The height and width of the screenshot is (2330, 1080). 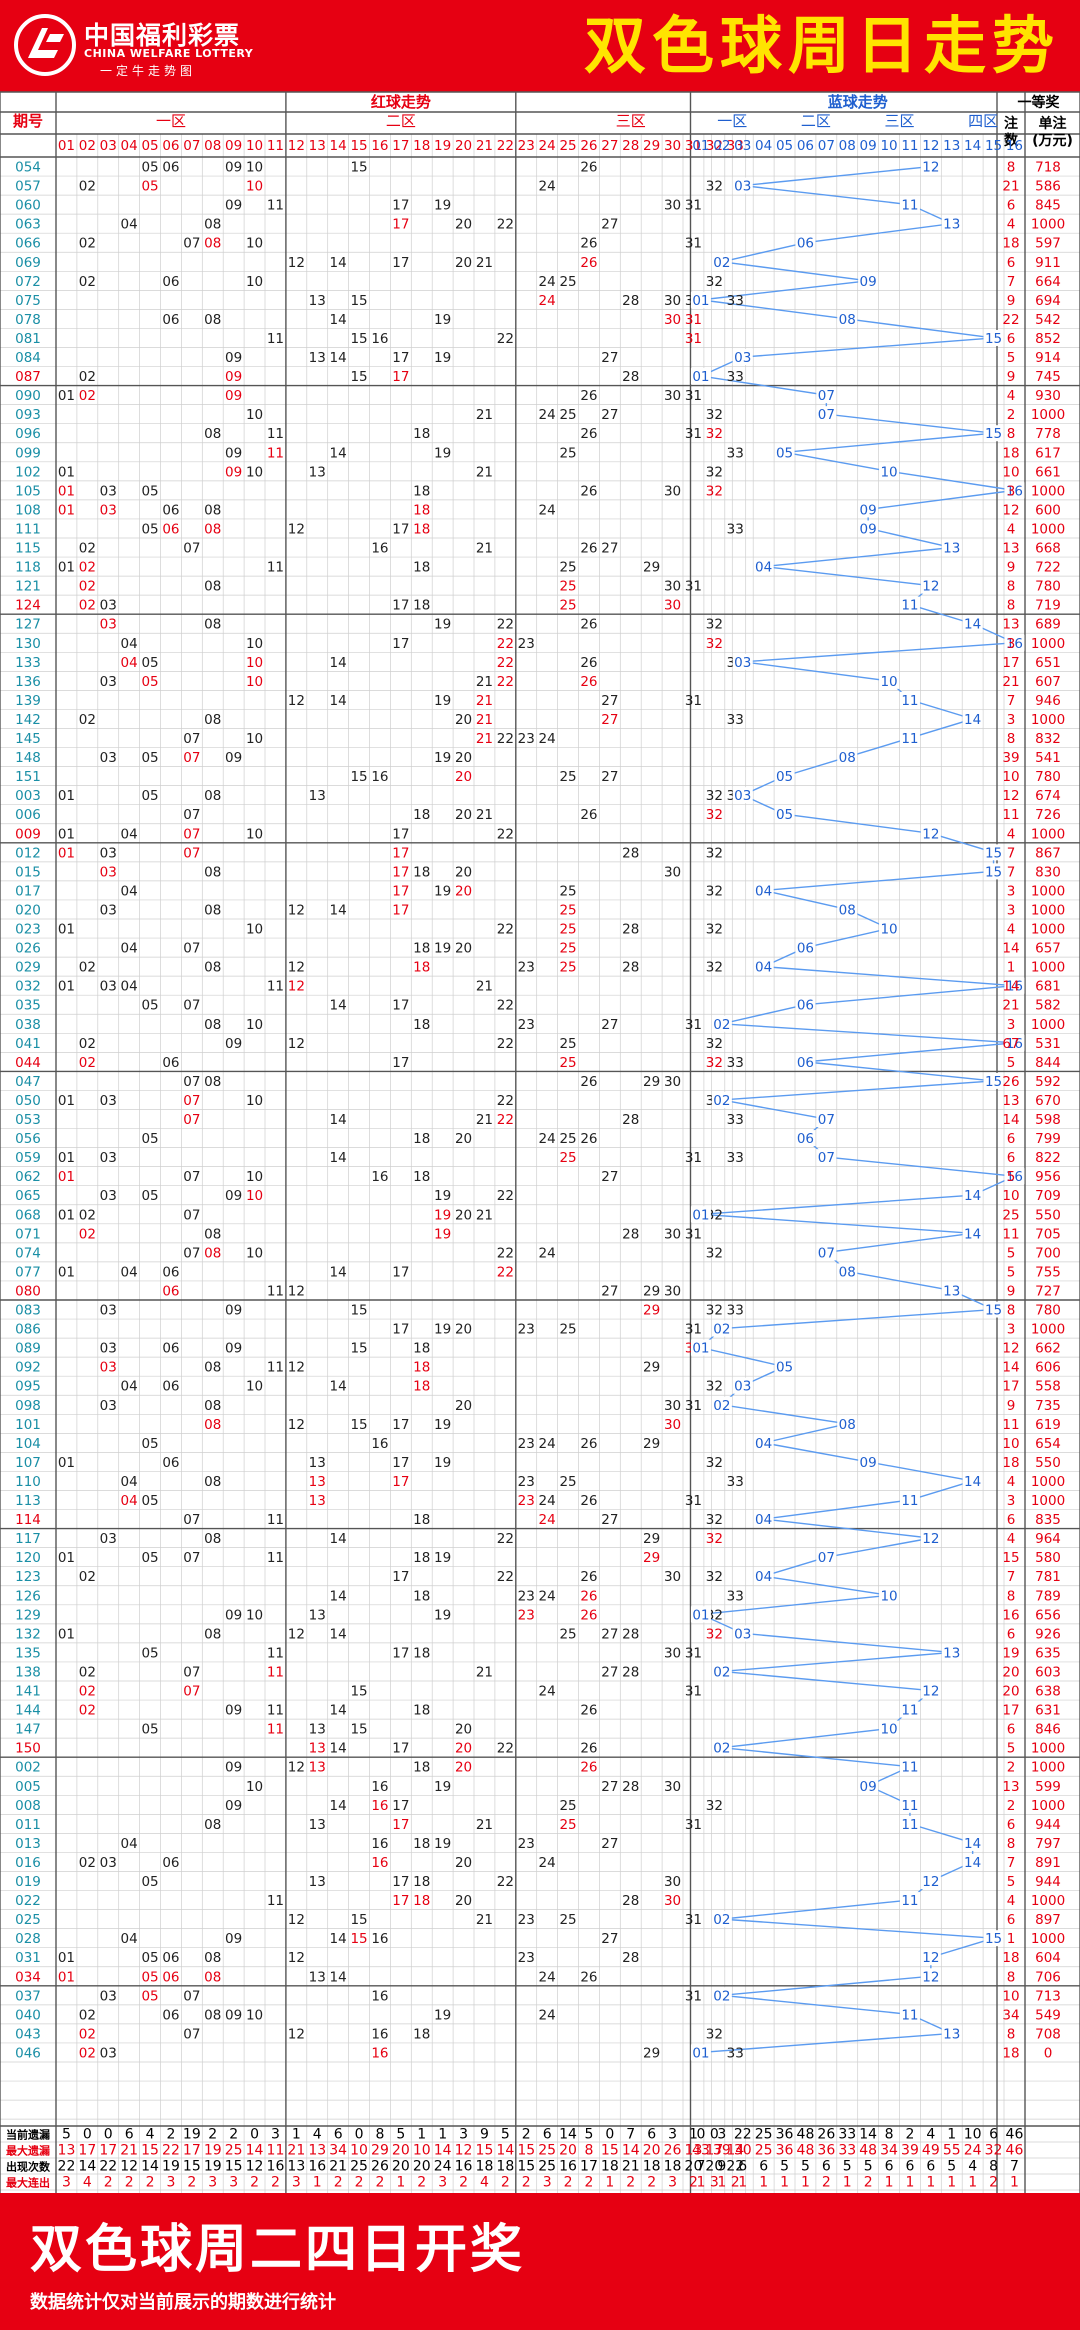 What do you see at coordinates (359, 2183) in the screenshot?
I see `red-stat-value: 2` at bounding box center [359, 2183].